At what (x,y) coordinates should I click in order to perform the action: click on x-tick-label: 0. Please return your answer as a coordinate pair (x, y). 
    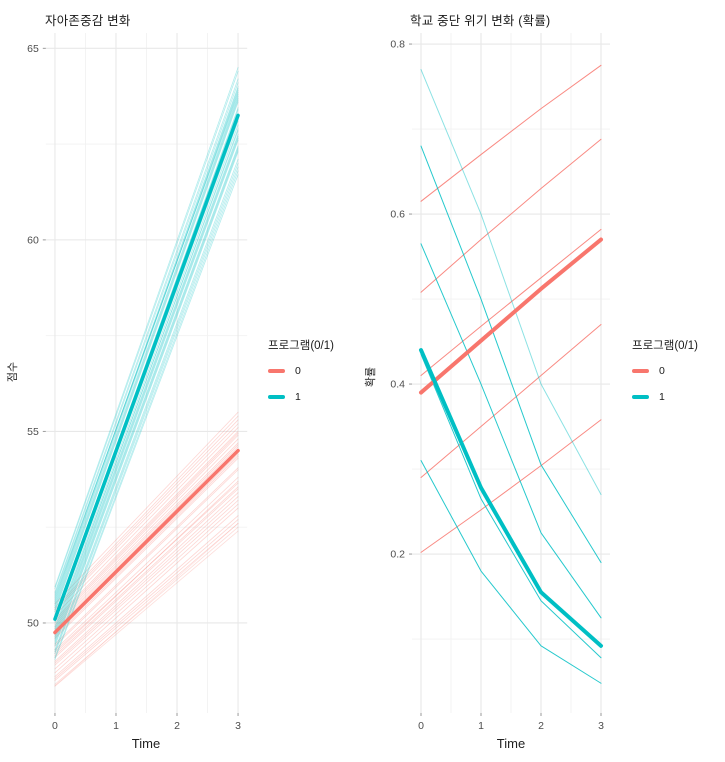
    Looking at the image, I should click on (421, 726).